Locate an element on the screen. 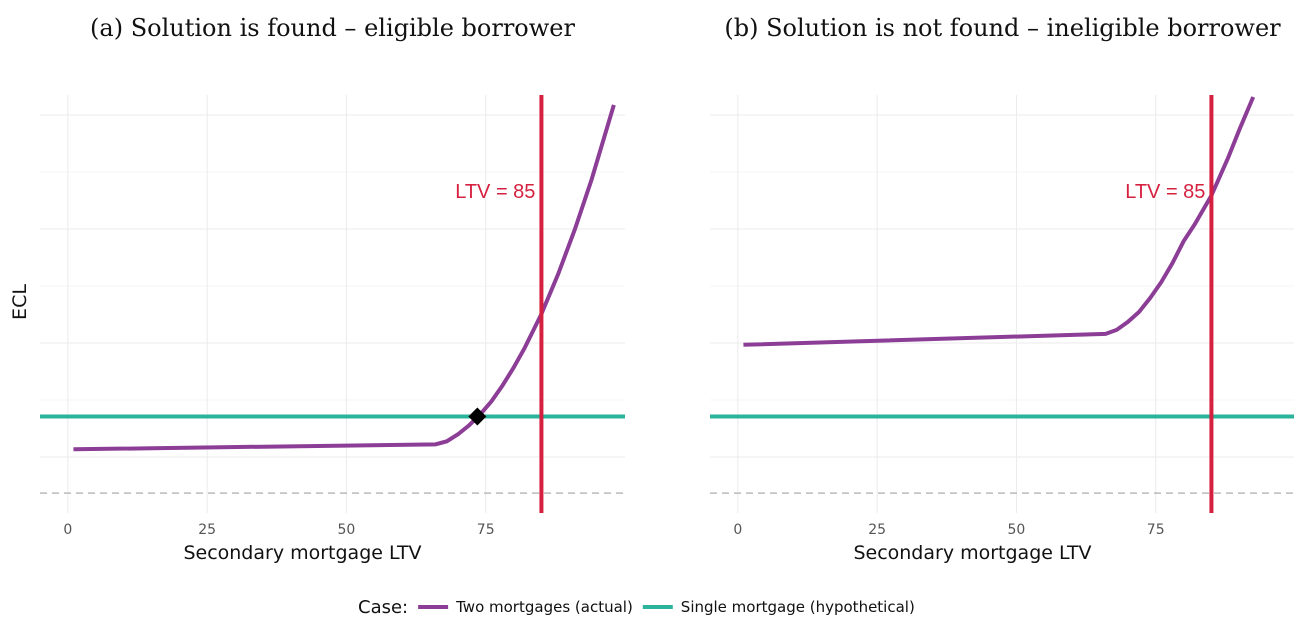  legend-label: Single mortgage (hypothetical) is located at coordinates (798, 607).